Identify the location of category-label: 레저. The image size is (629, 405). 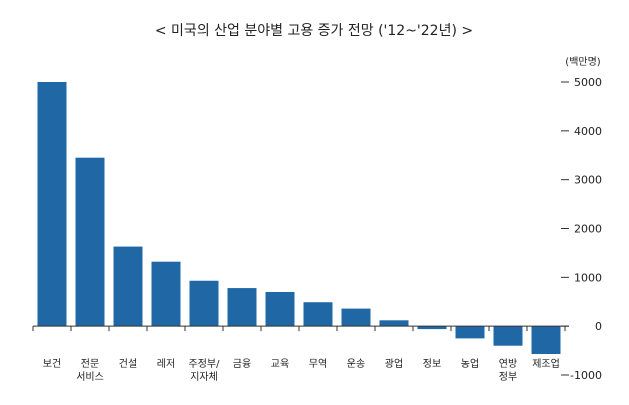
(166, 364).